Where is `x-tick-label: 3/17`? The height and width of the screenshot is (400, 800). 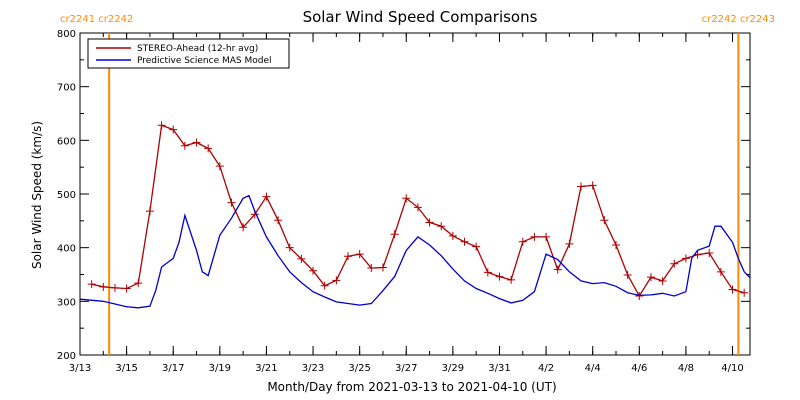 x-tick-label: 3/17 is located at coordinates (173, 368).